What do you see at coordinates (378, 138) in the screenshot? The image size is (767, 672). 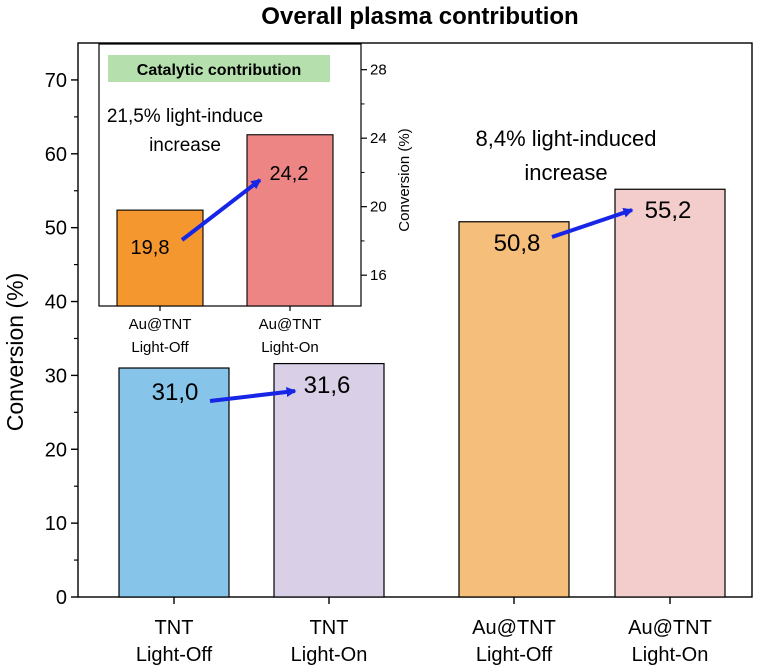 I see `inset-y-tick-label: 24` at bounding box center [378, 138].